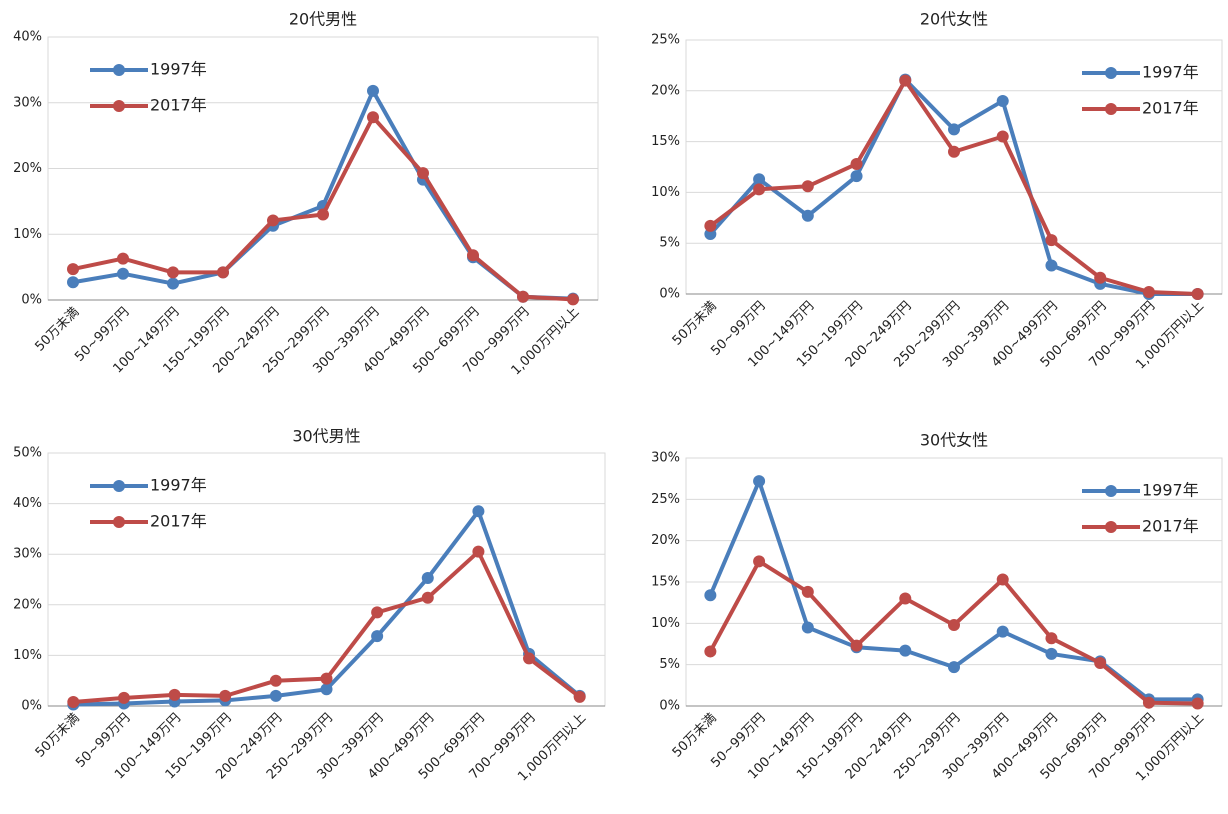  What do you see at coordinates (954, 19) in the screenshot?
I see `chart-title: 20代女性` at bounding box center [954, 19].